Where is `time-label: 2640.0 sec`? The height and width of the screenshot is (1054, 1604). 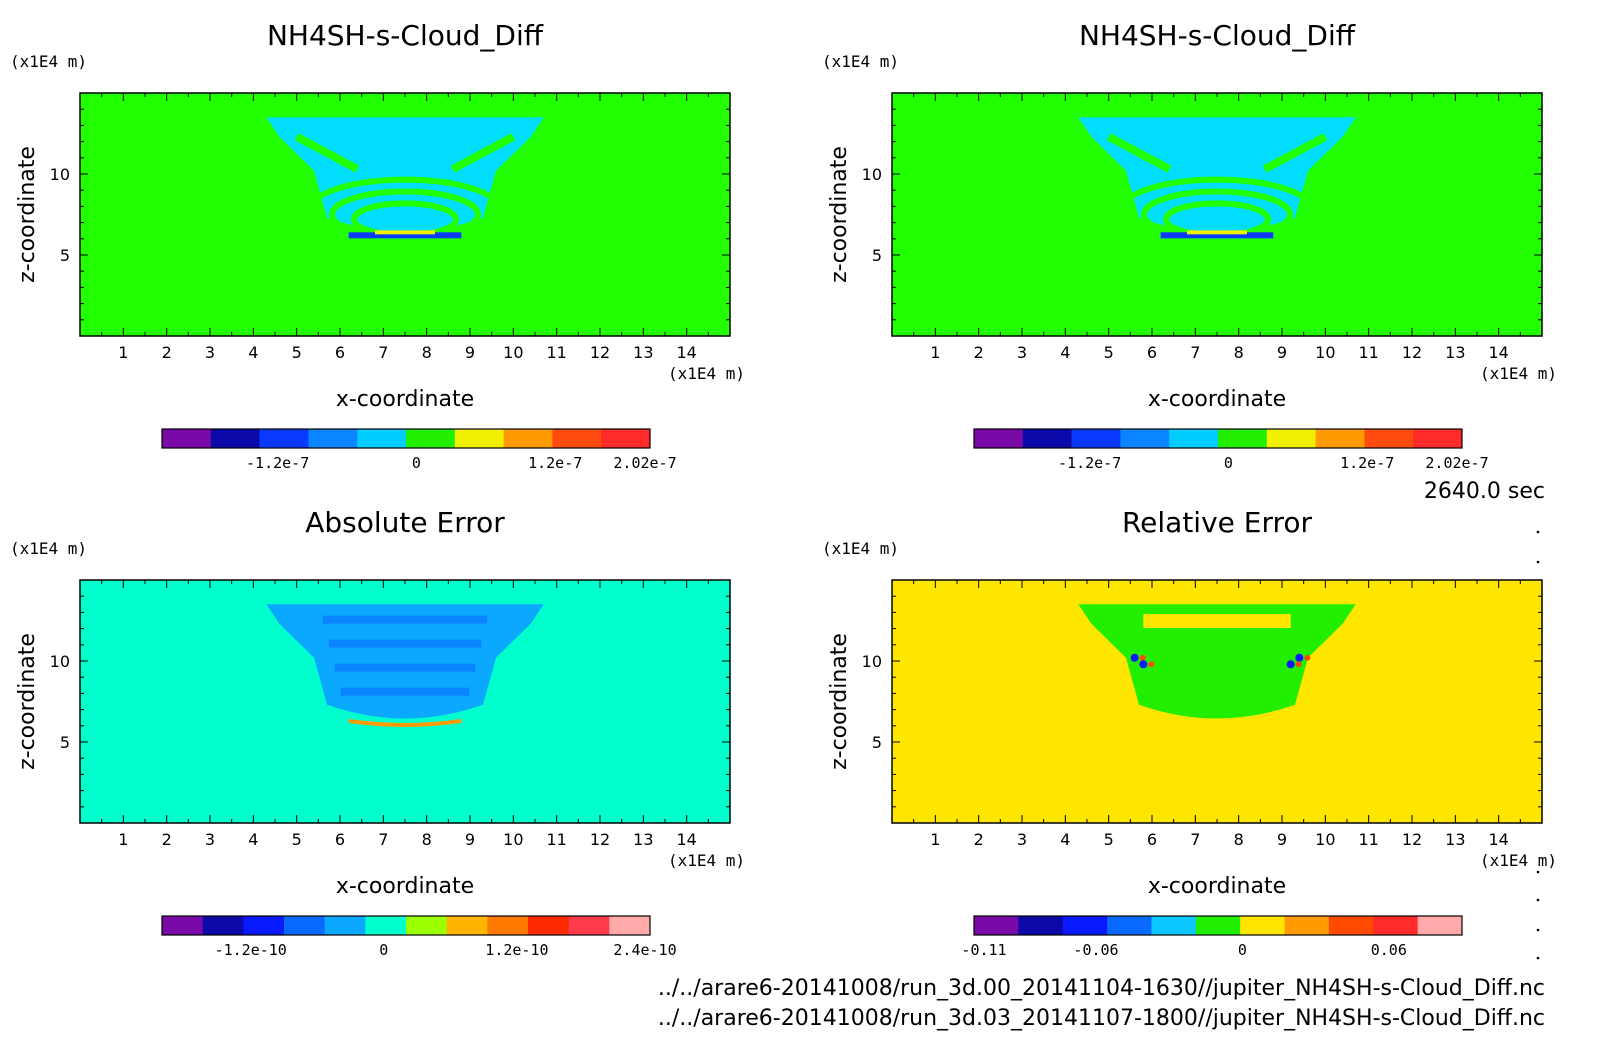
time-label: 2640.0 sec is located at coordinates (1484, 491).